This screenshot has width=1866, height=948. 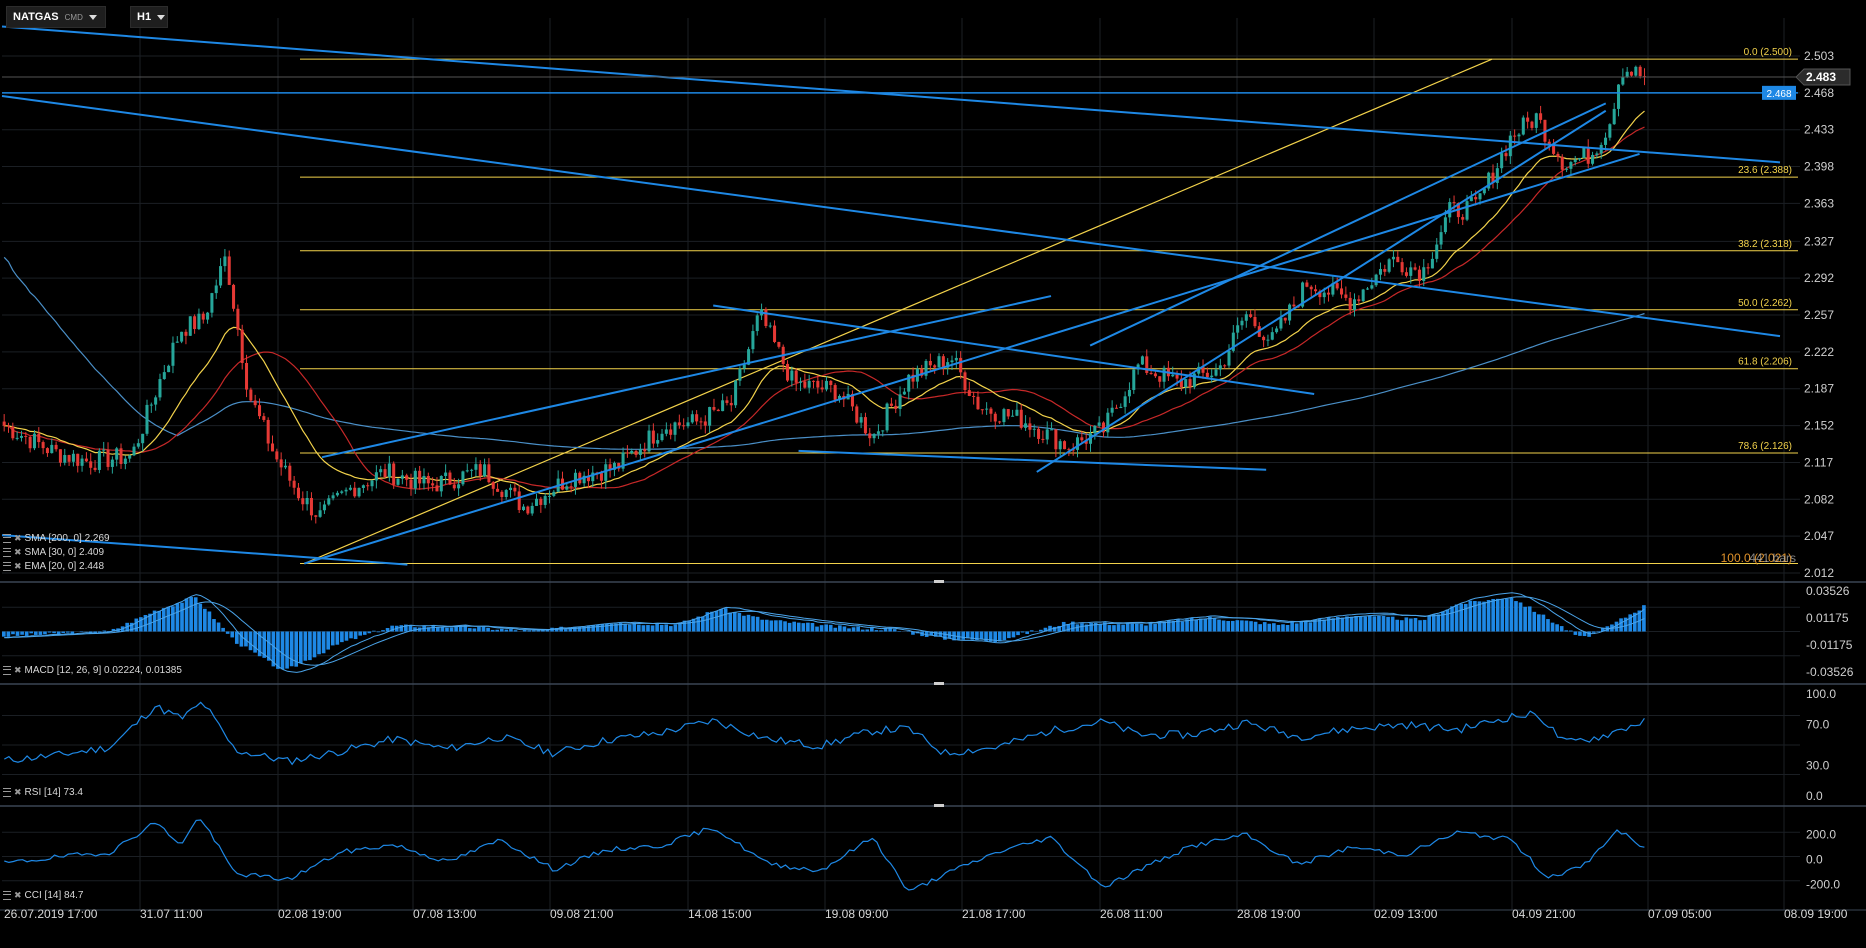 What do you see at coordinates (824, 733) in the screenshot?
I see `rsi-pane` at bounding box center [824, 733].